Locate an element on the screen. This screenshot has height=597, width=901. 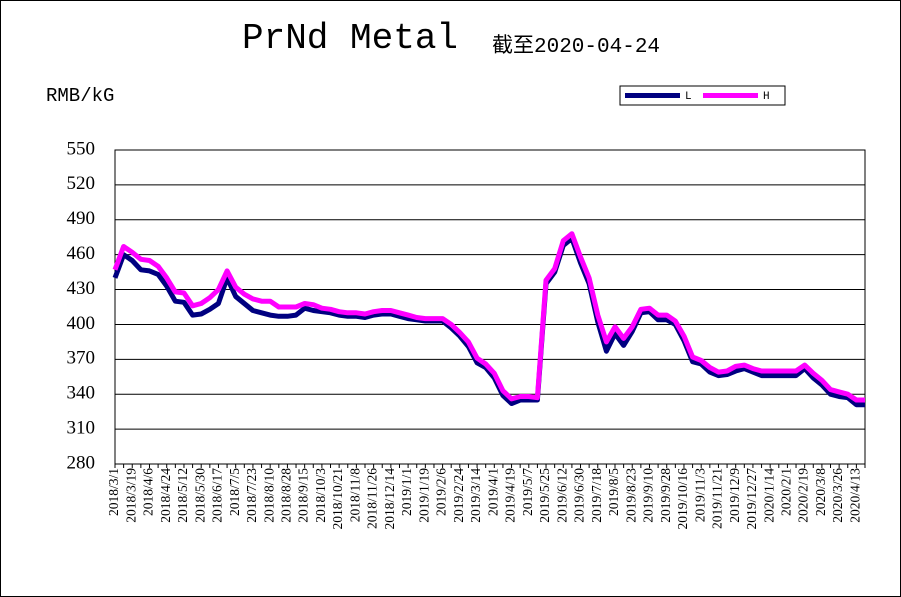
x-tick-label: 2018/10/3 is located at coordinates (320, 495).